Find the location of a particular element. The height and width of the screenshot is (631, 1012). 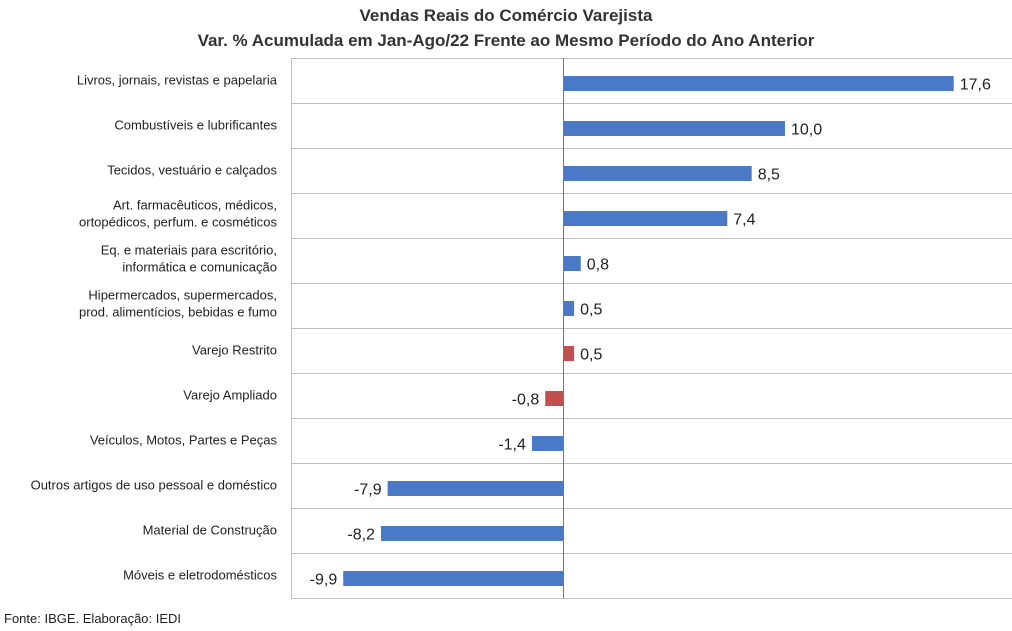

category-label-line: Art. farmacêuticos, médicos, is located at coordinates (195, 205).